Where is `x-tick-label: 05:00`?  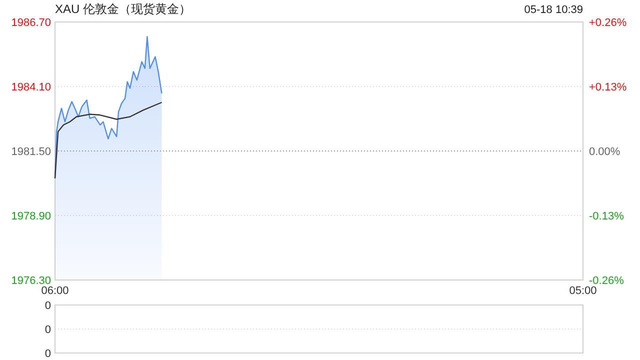
x-tick-label: 05:00 is located at coordinates (583, 291).